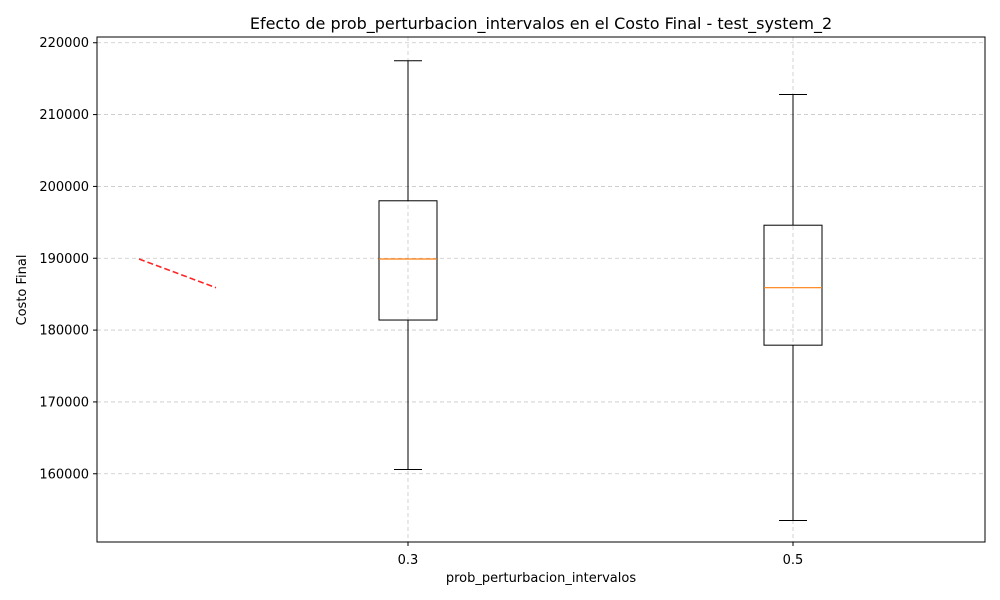 The height and width of the screenshot is (600, 1000). I want to click on box-0.3, so click(408, 265).